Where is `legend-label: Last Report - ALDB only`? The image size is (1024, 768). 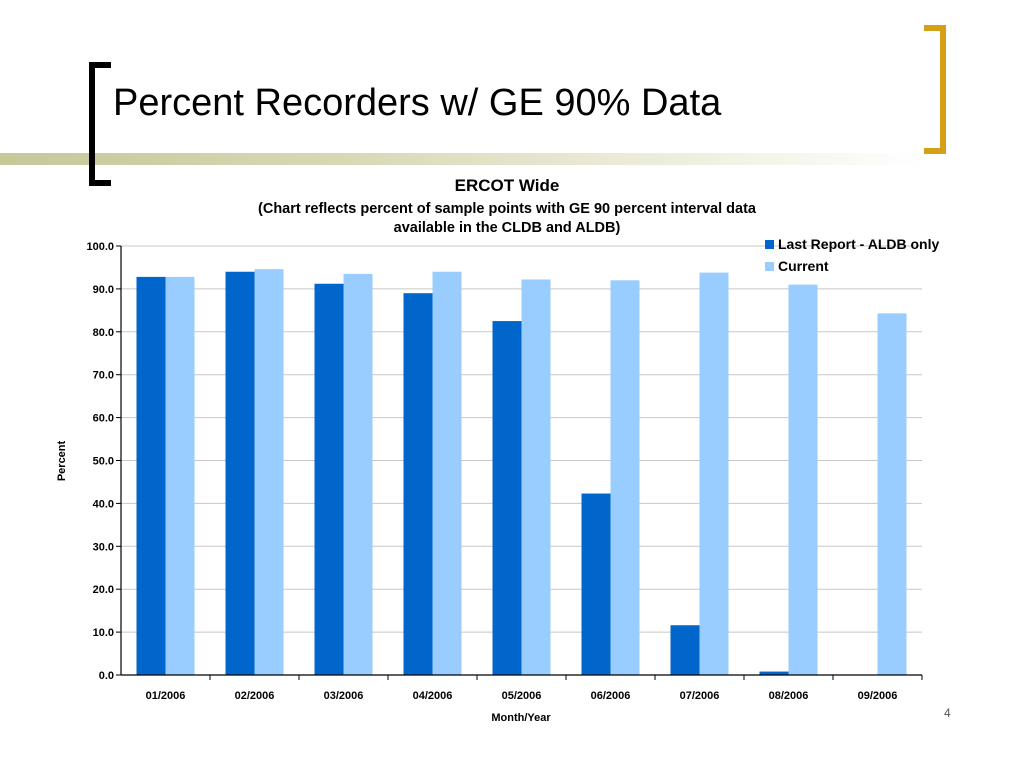
legend-label: Last Report - ALDB only is located at coordinates (858, 244).